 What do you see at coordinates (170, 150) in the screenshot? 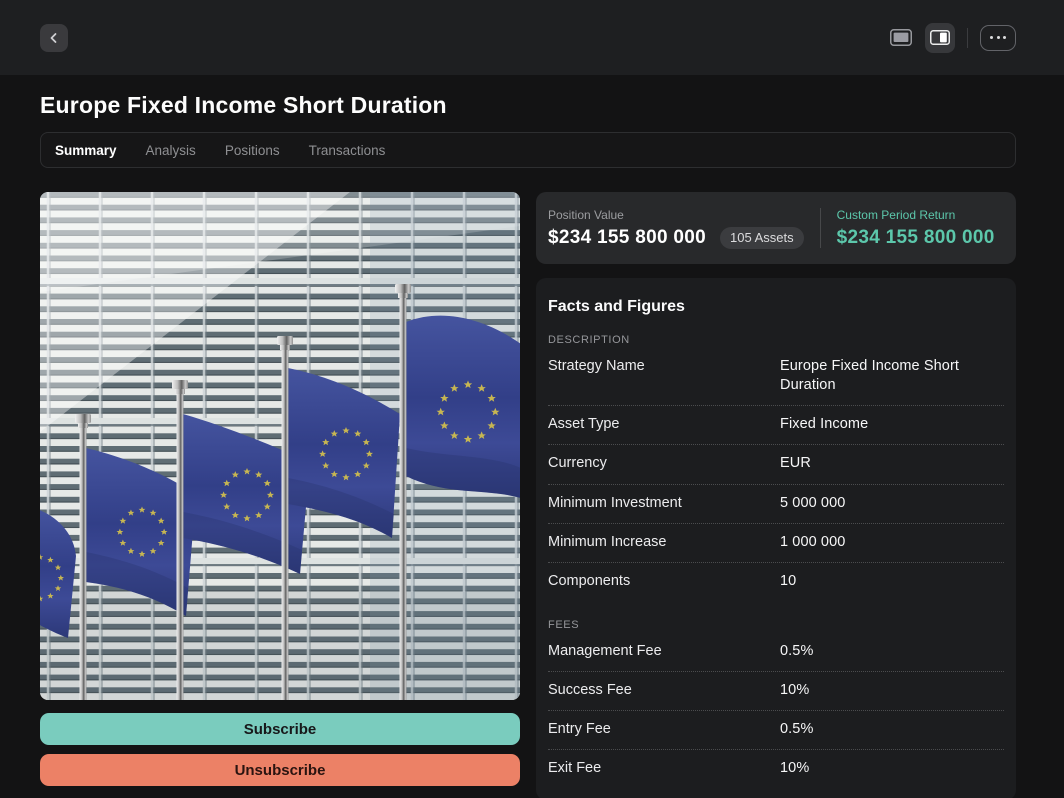
I see `tab-analysis: Analysis` at bounding box center [170, 150].